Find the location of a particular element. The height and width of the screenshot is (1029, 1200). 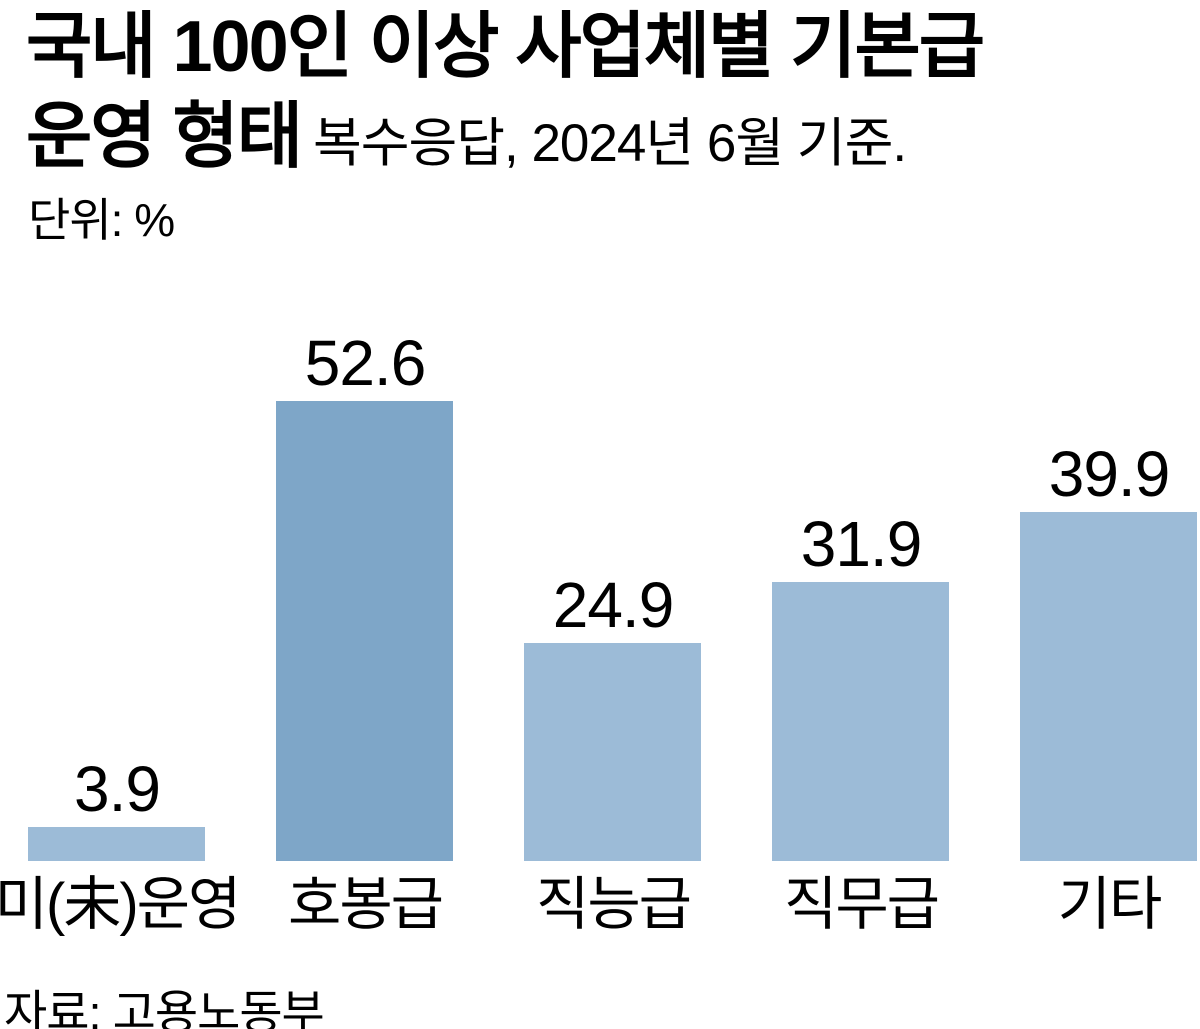

bar-category-label: 호봉급 is located at coordinates (365, 904).